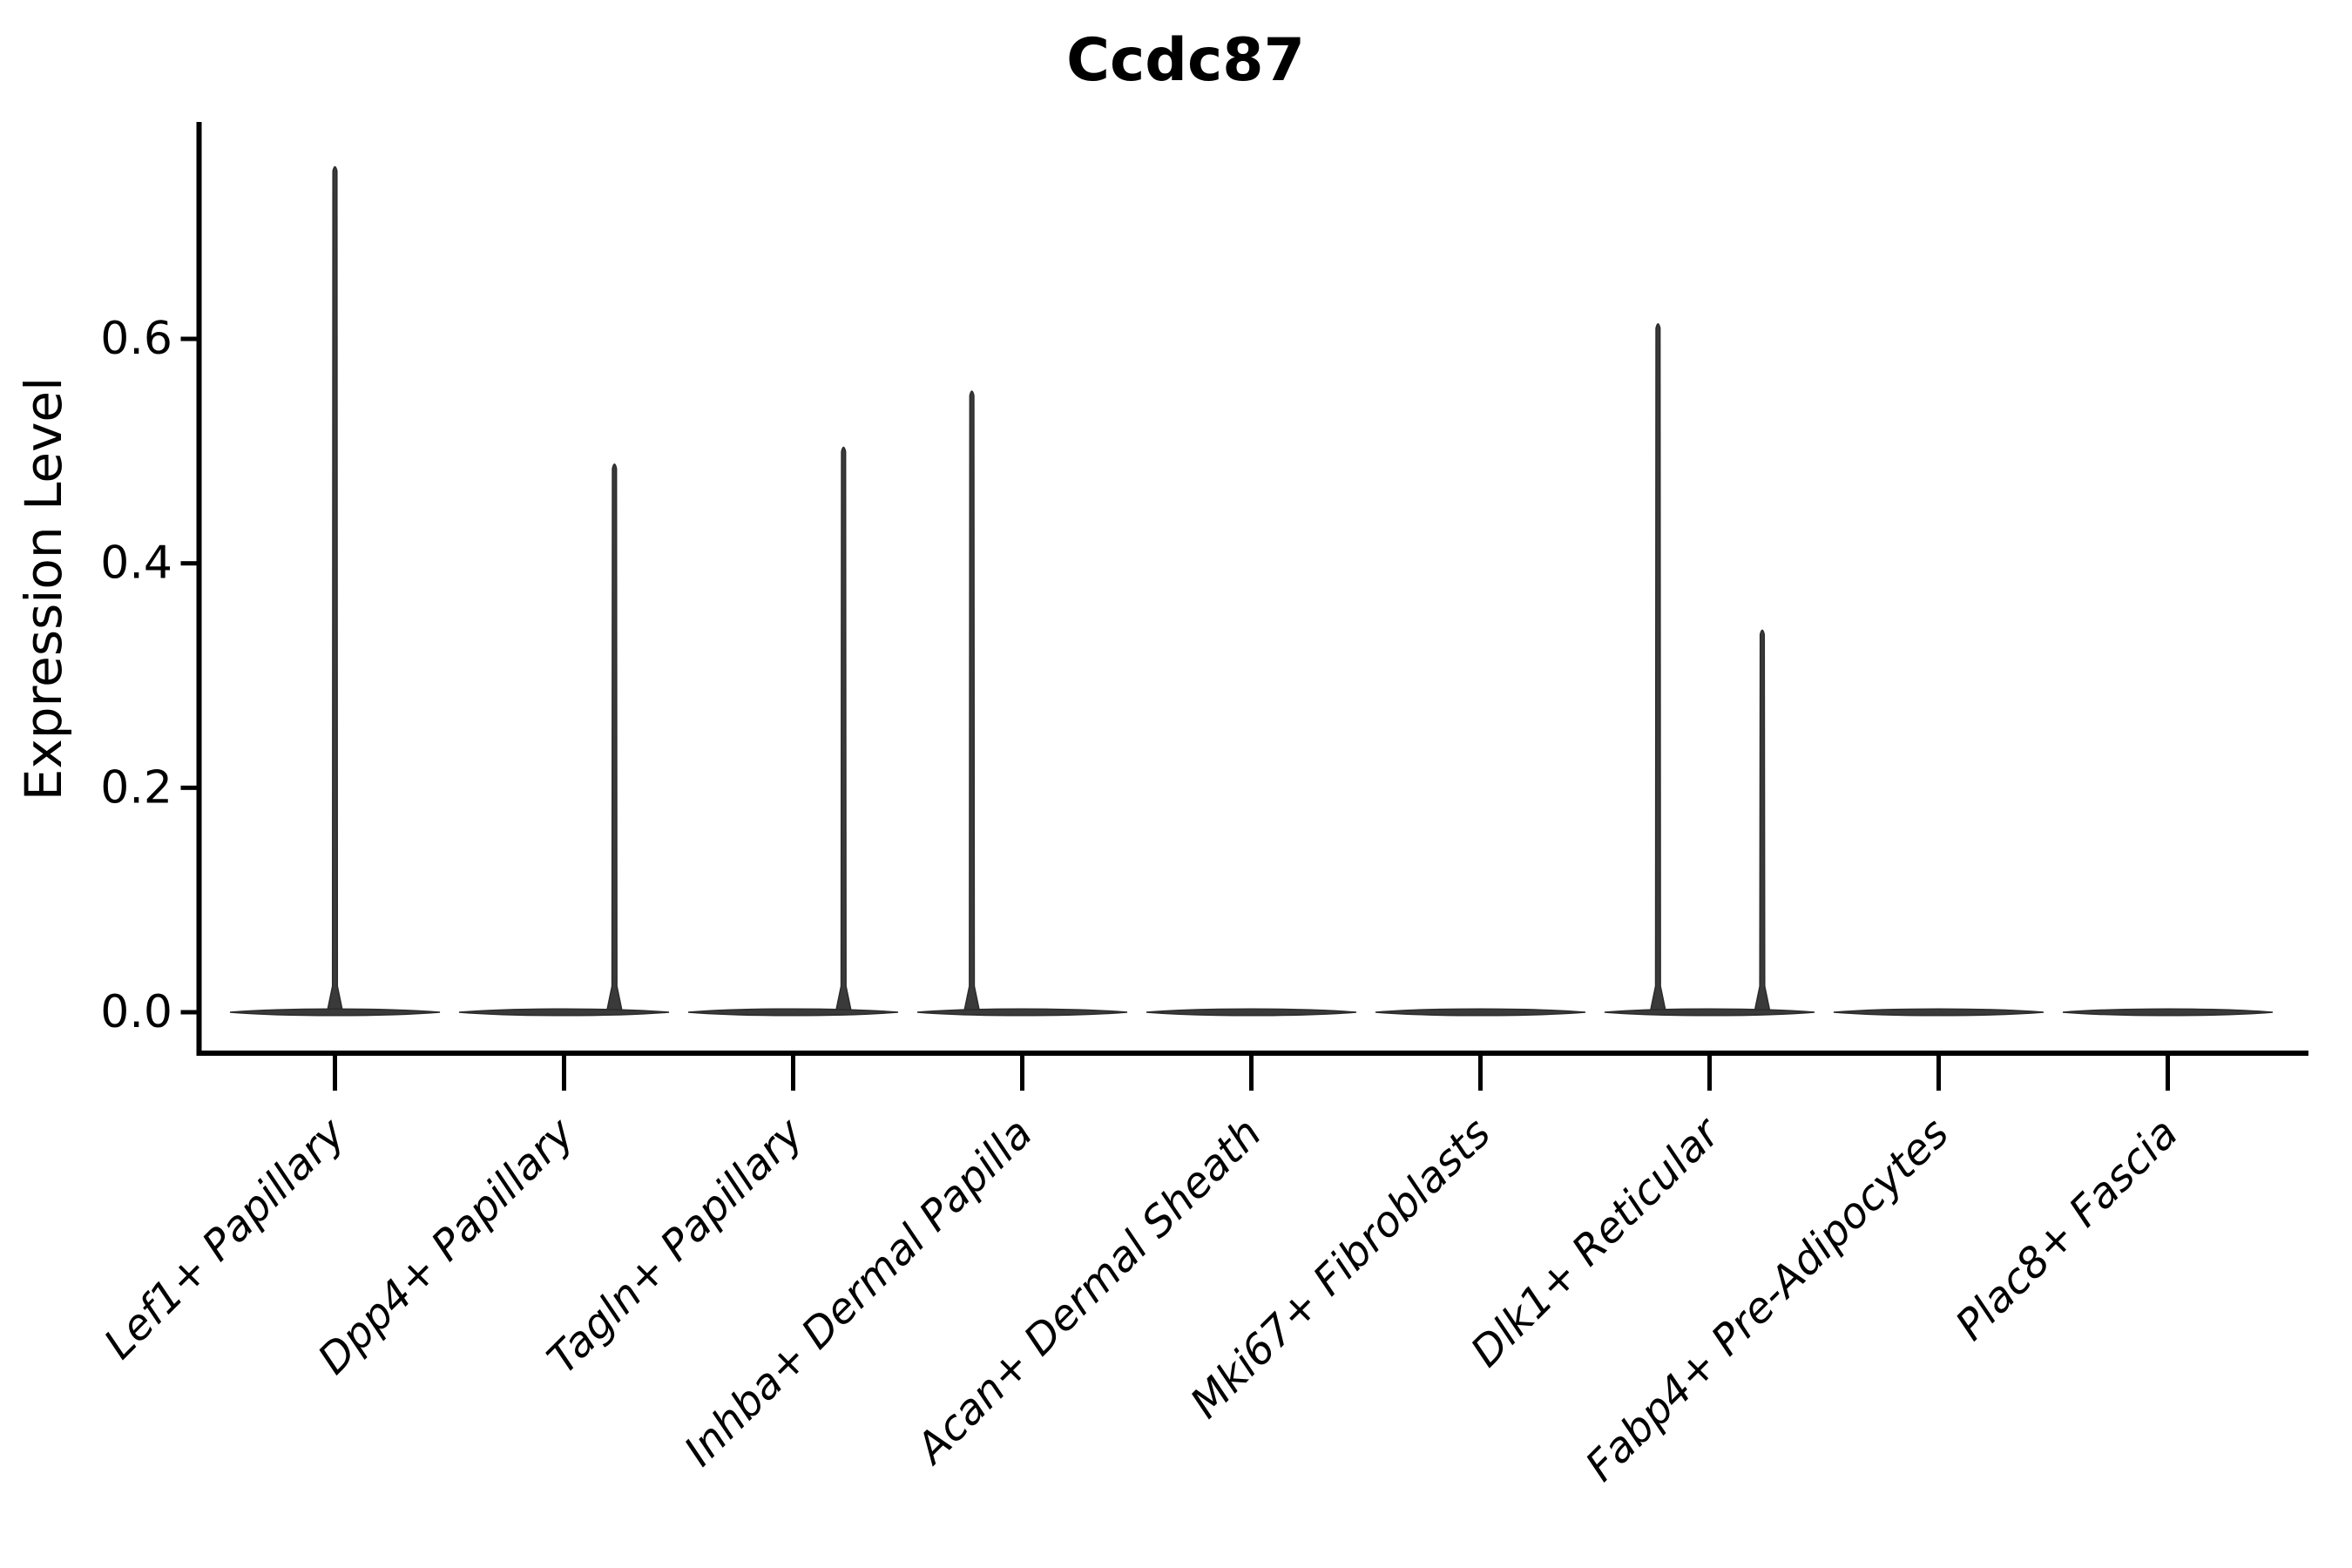 The width and height of the screenshot is (2352, 1568). What do you see at coordinates (564, 1013) in the screenshot?
I see `violin-2-body` at bounding box center [564, 1013].